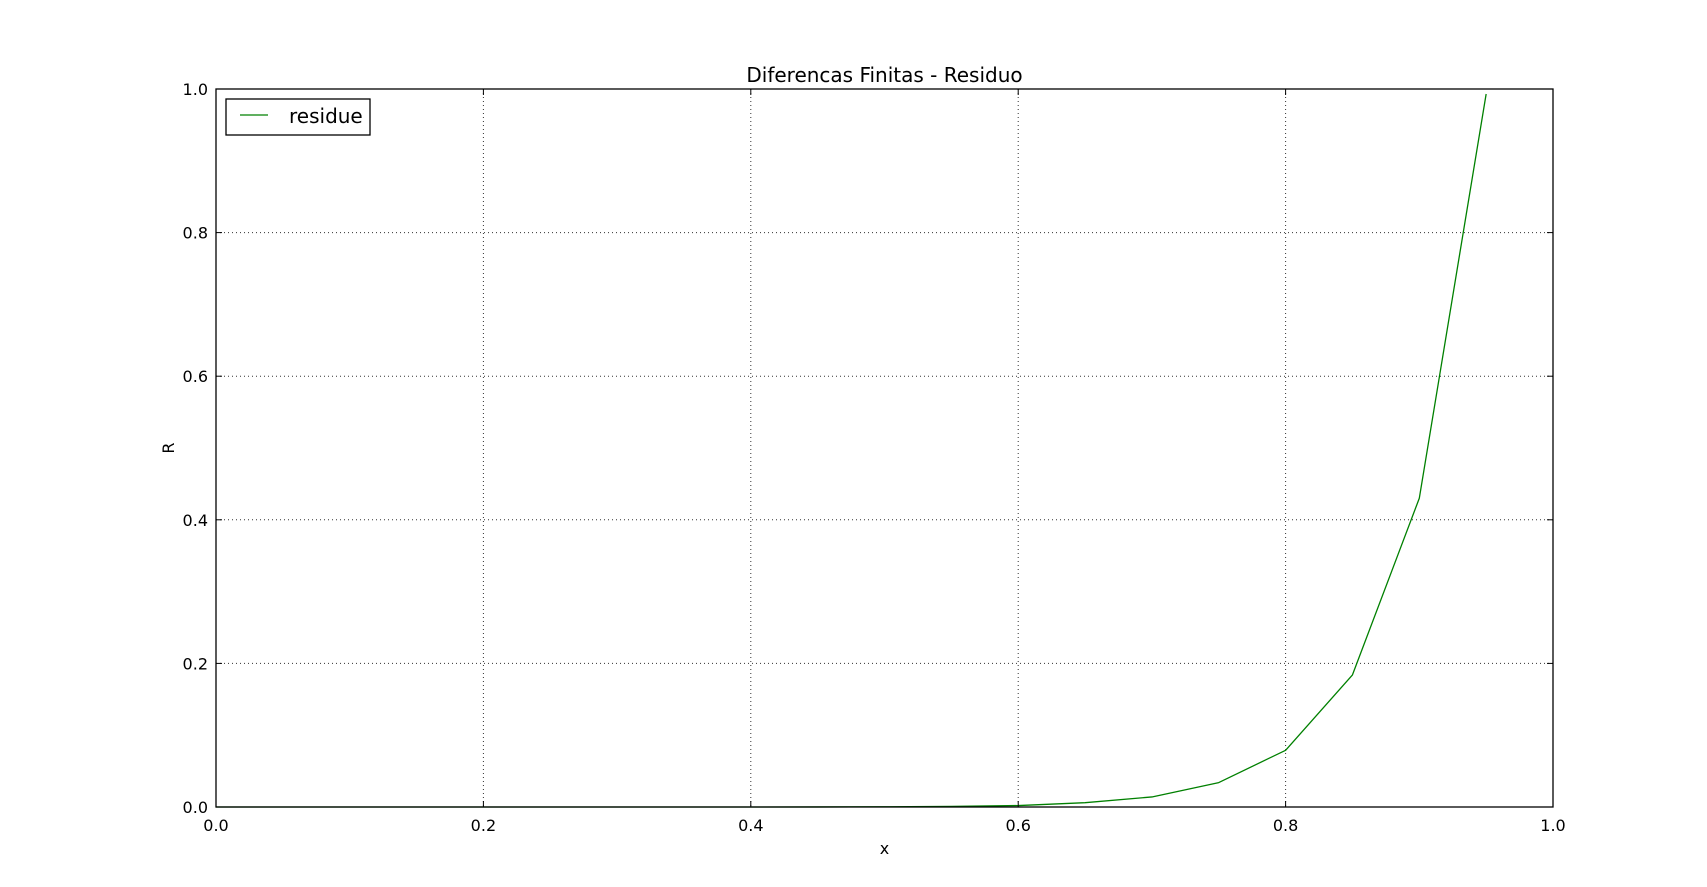 This screenshot has height=887, width=1707. I want to click on x-tick-label: 0.2, so click(483, 825).